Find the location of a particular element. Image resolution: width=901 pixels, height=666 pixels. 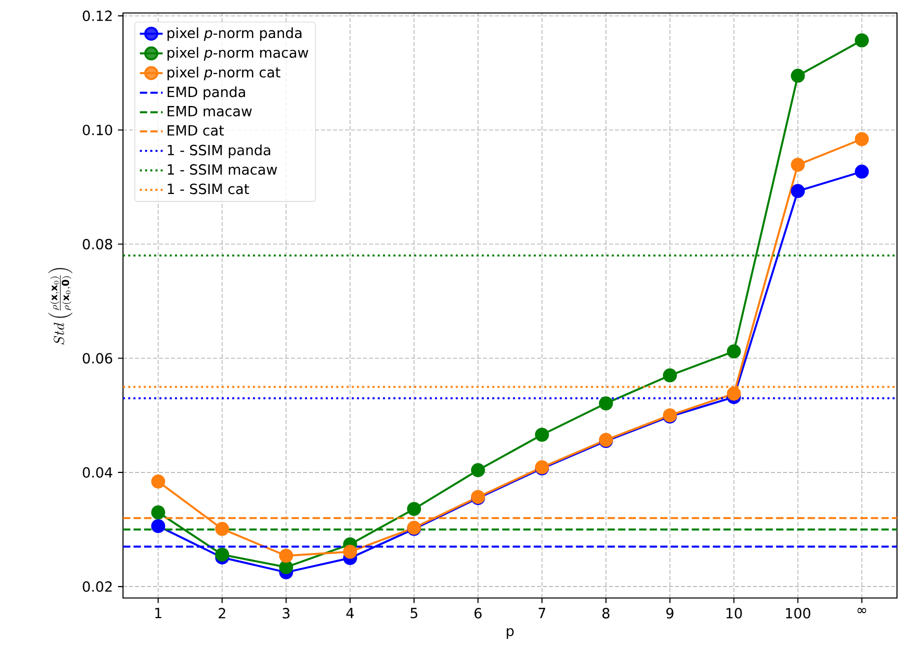

legend-label: EMD panda is located at coordinates (206, 93).